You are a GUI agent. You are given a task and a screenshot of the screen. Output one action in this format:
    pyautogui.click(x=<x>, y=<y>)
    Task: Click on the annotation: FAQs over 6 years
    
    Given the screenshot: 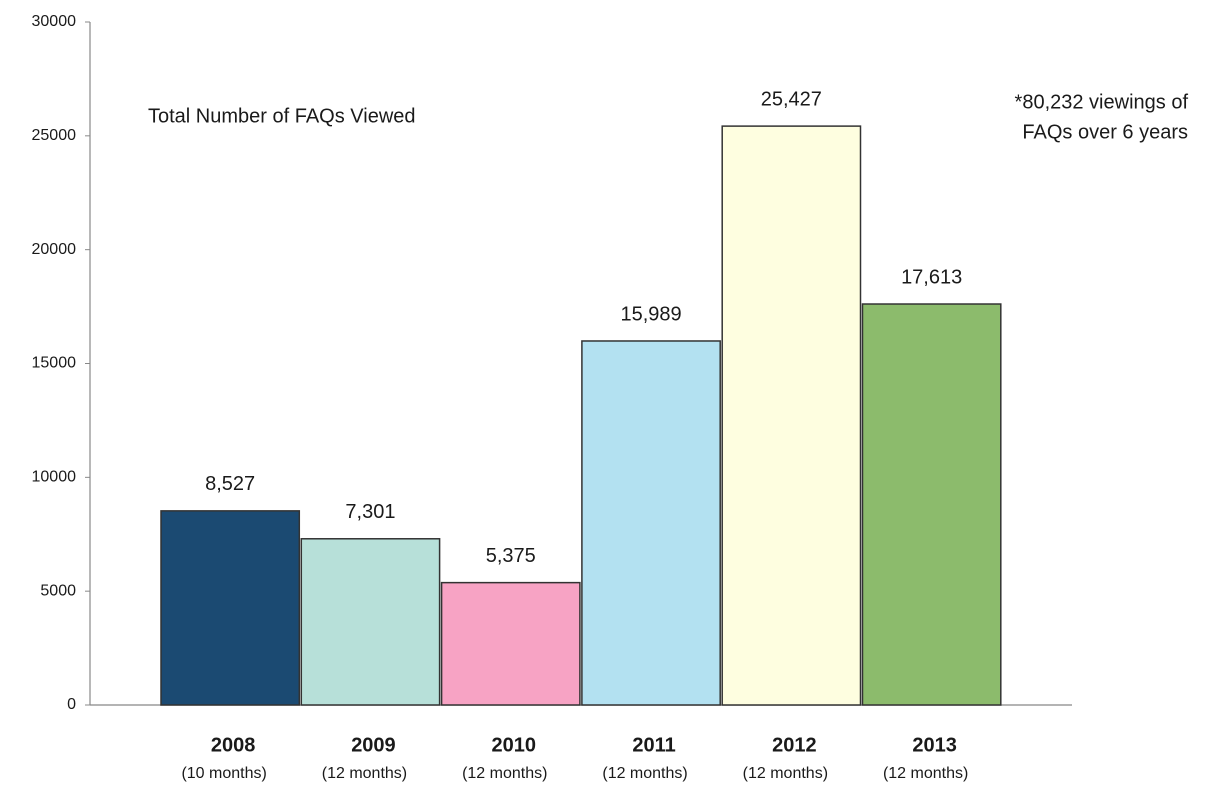 What is the action you would take?
    pyautogui.click(x=1105, y=132)
    